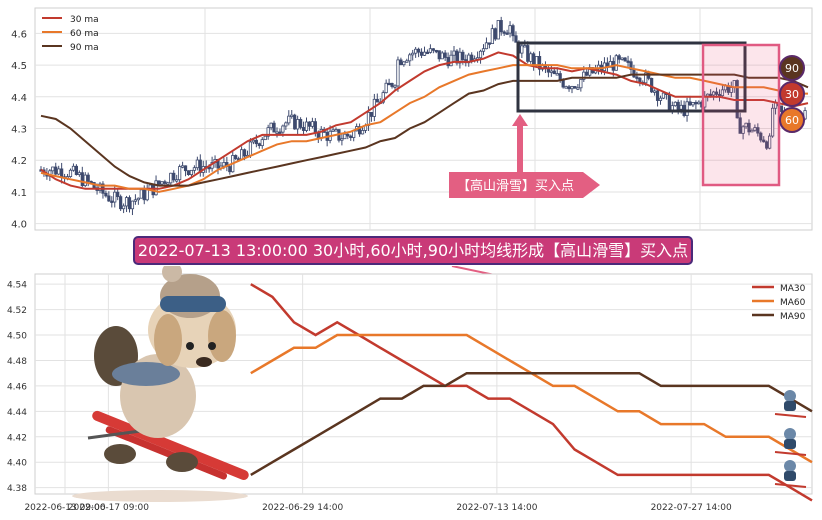  I want to click on y-tick-label: 4.6, so click(19, 34).